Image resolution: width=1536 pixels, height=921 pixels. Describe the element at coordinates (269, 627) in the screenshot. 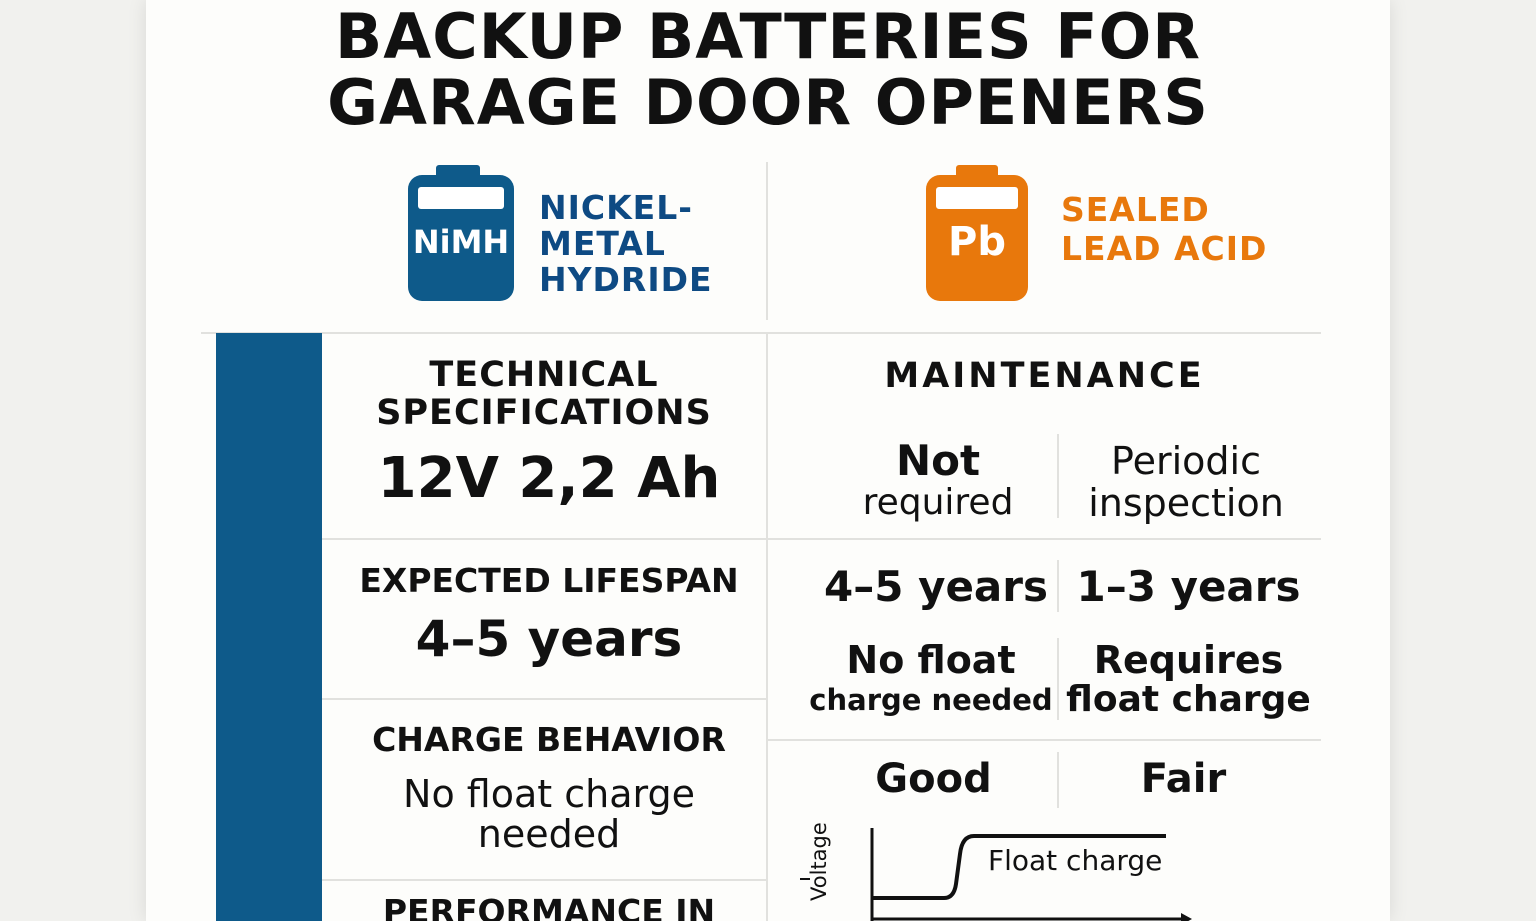

I see `sidebar-accent-bar` at that location.